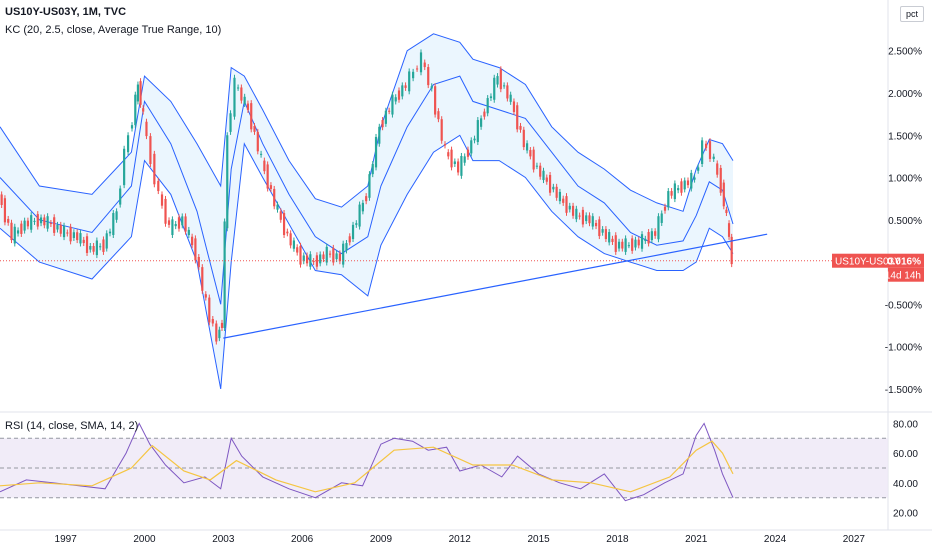  I want to click on symbol-title: US10Y-US03Y, 1M, TVC, so click(66, 12).